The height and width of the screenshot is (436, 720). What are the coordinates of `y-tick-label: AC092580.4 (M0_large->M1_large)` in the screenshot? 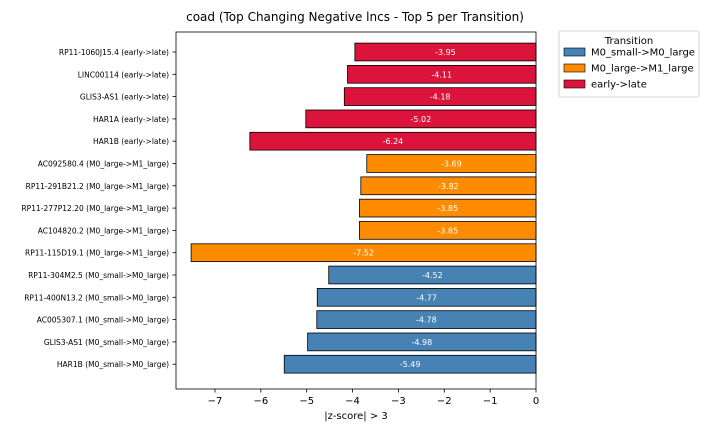 It's located at (103, 164).